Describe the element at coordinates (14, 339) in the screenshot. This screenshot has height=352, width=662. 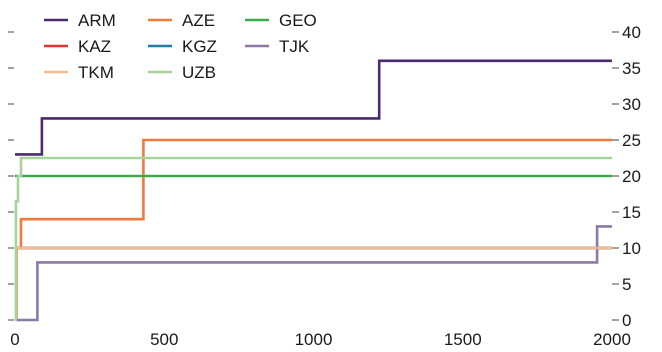
I see `x-tick-label-0: 0` at that location.